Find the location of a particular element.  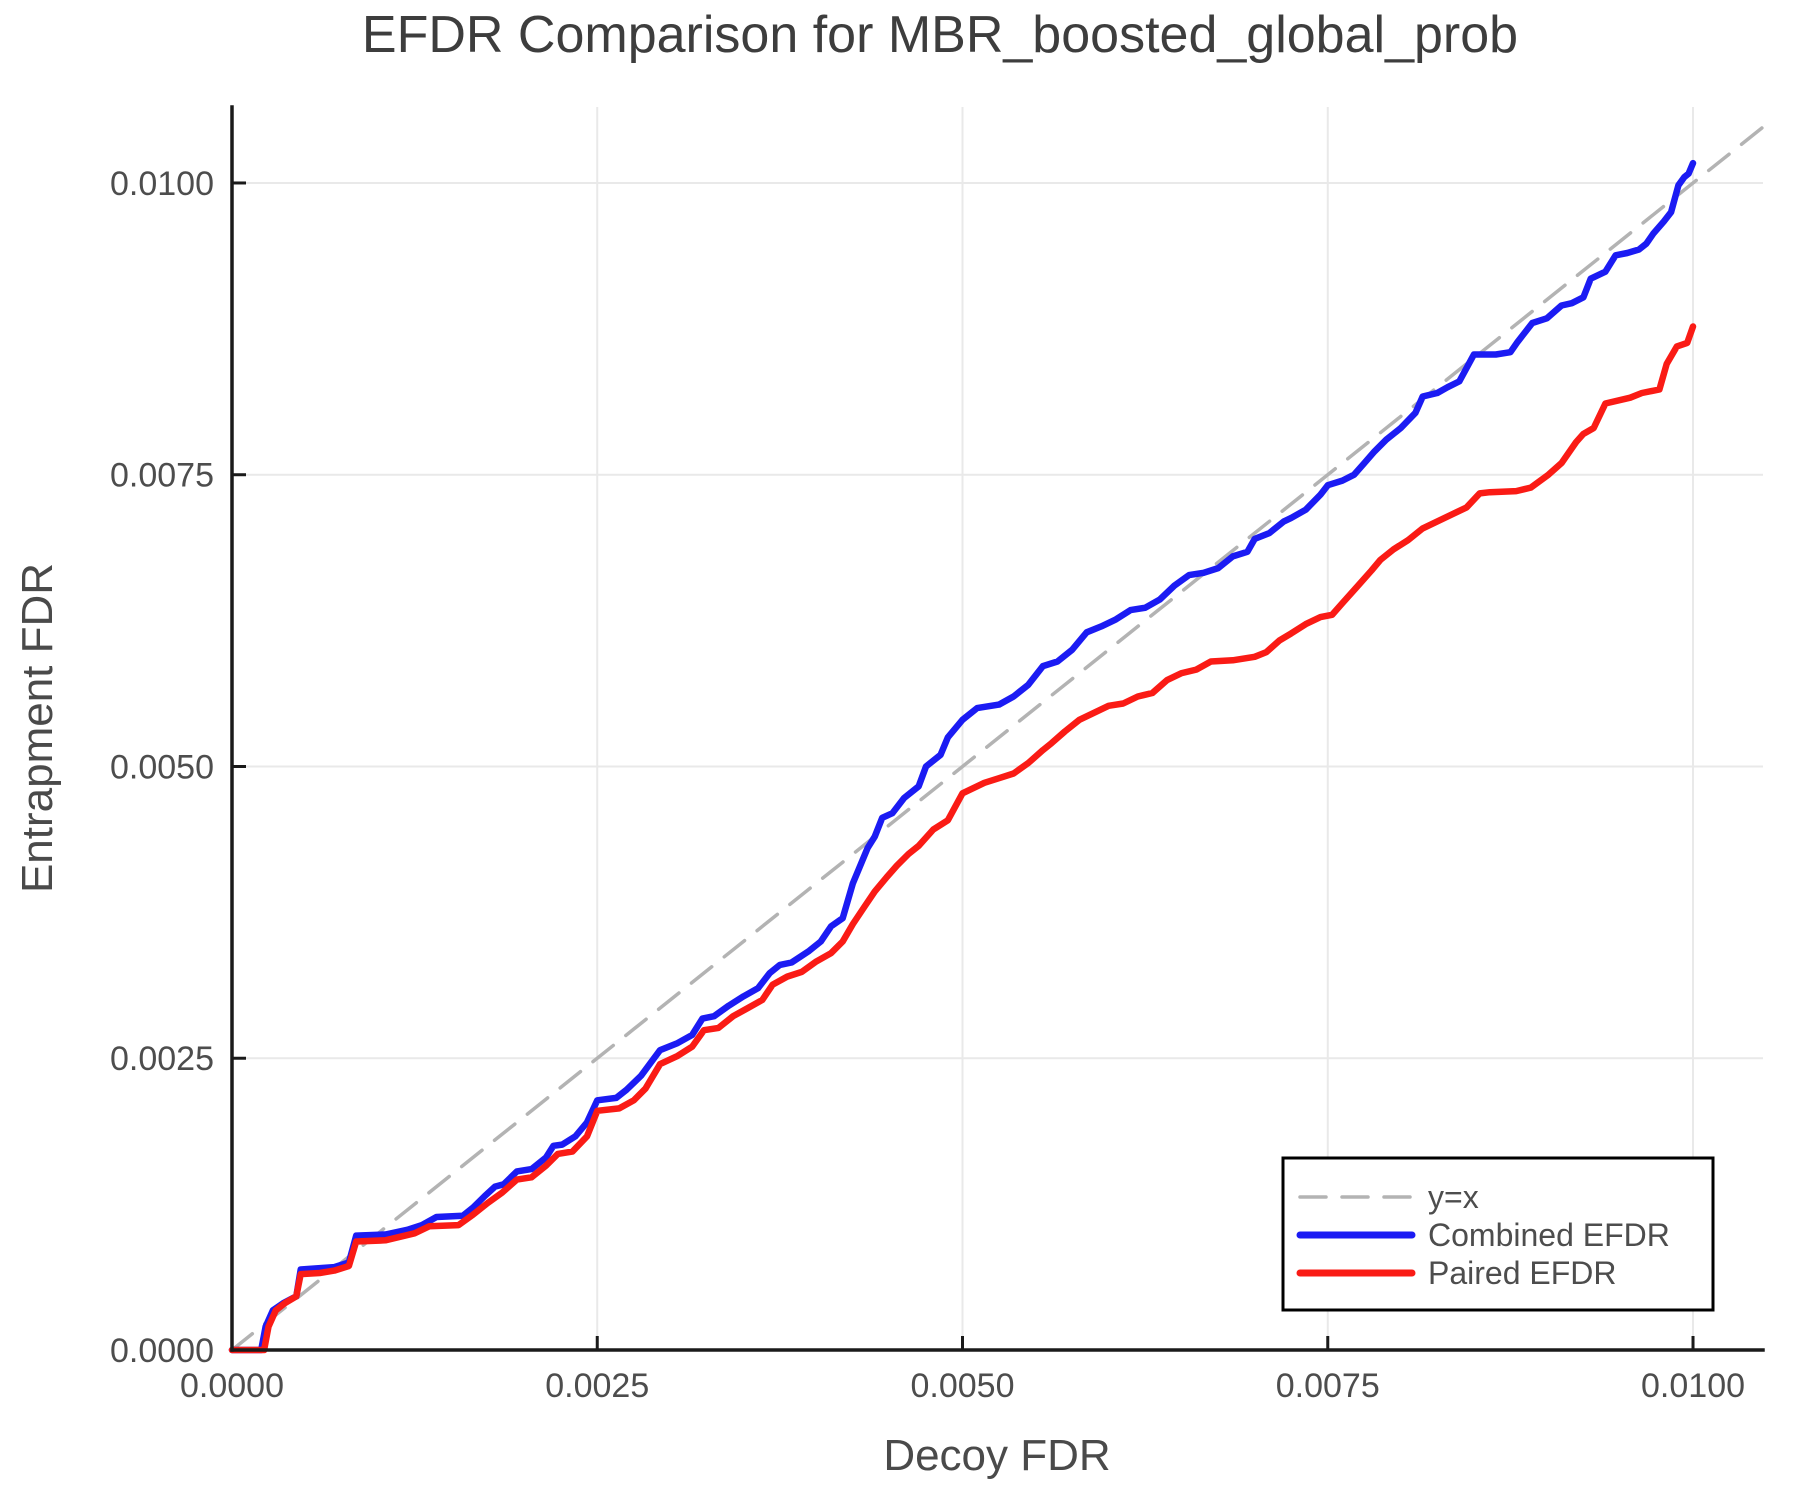

legend-label-paired-efdr: Paired EFDR is located at coordinates (1522, 1273).